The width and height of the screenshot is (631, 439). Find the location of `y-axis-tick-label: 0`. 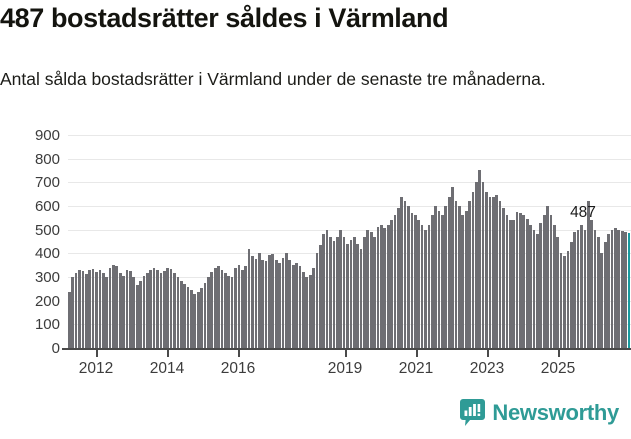

y-axis-tick-label: 0 is located at coordinates (55, 348).